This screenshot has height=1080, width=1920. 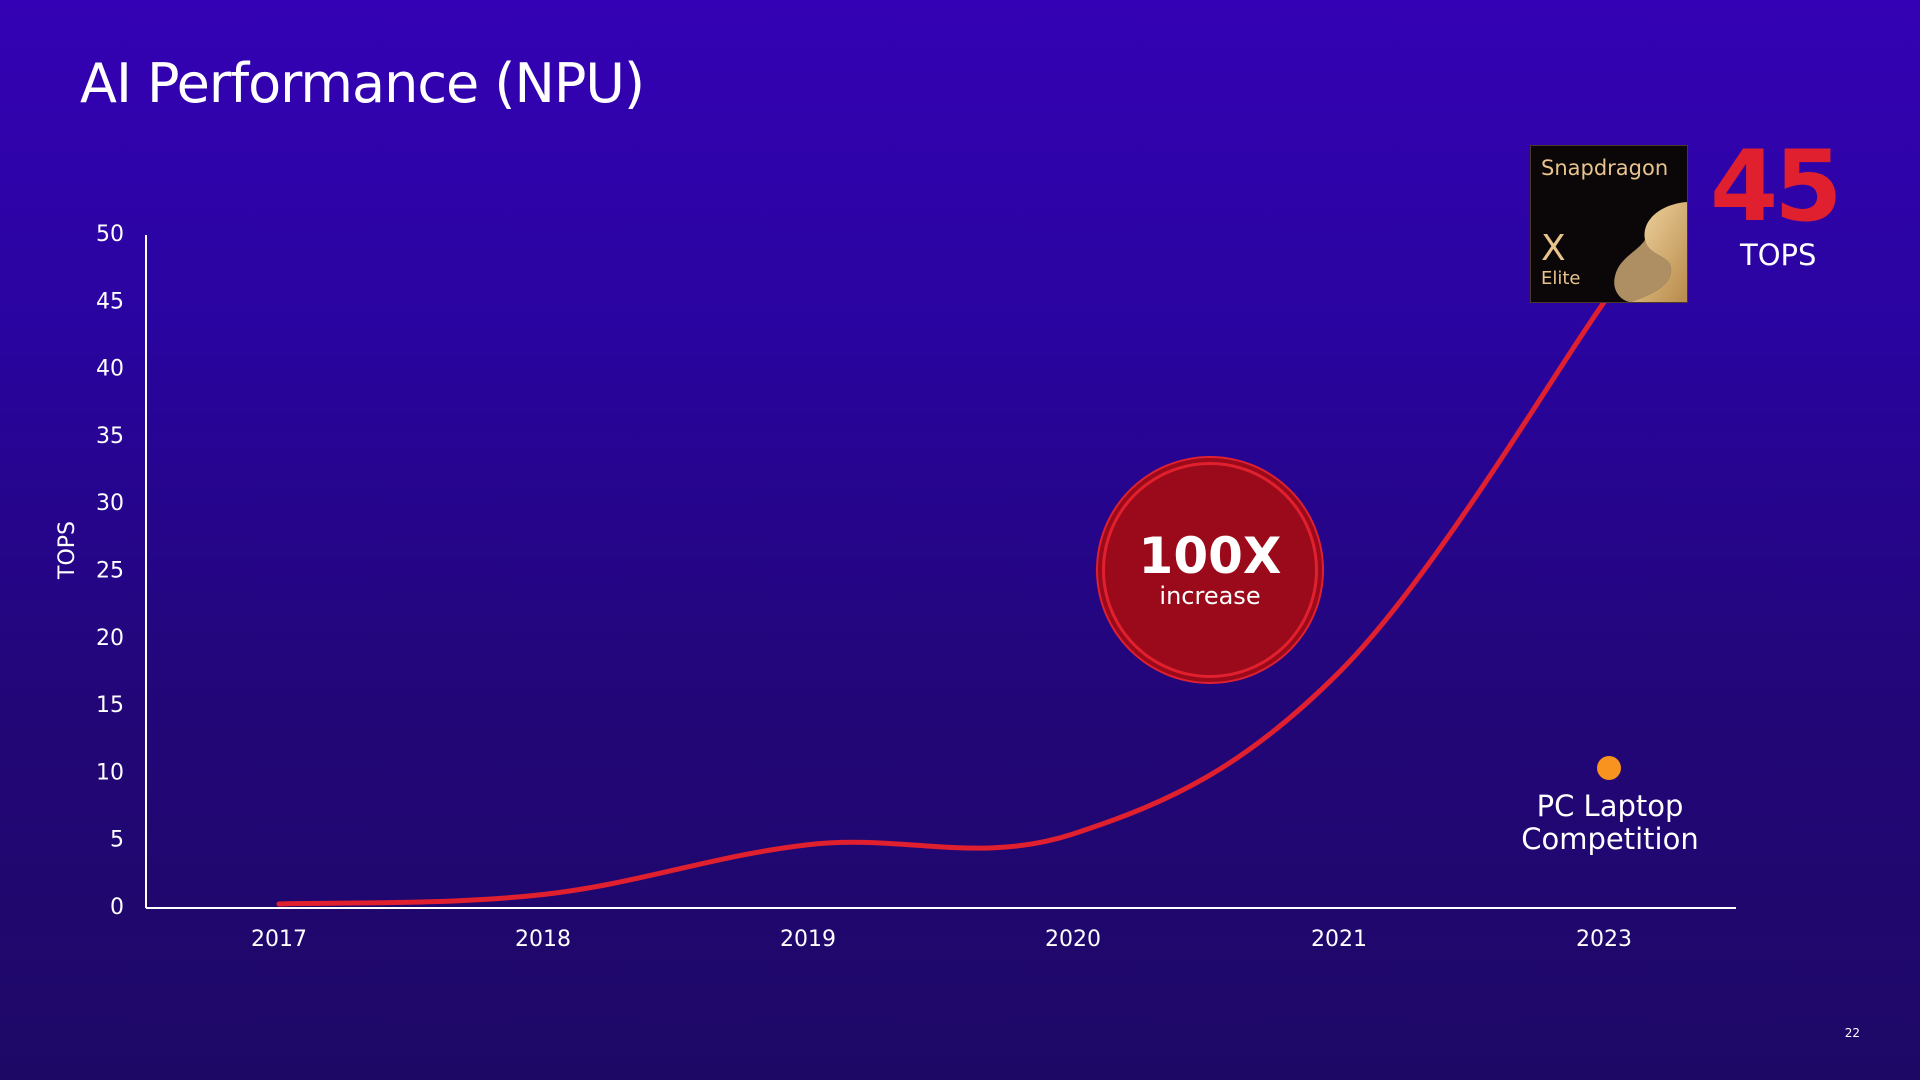 I want to click on page-title: AI Performance (NPU), so click(x=362, y=83).